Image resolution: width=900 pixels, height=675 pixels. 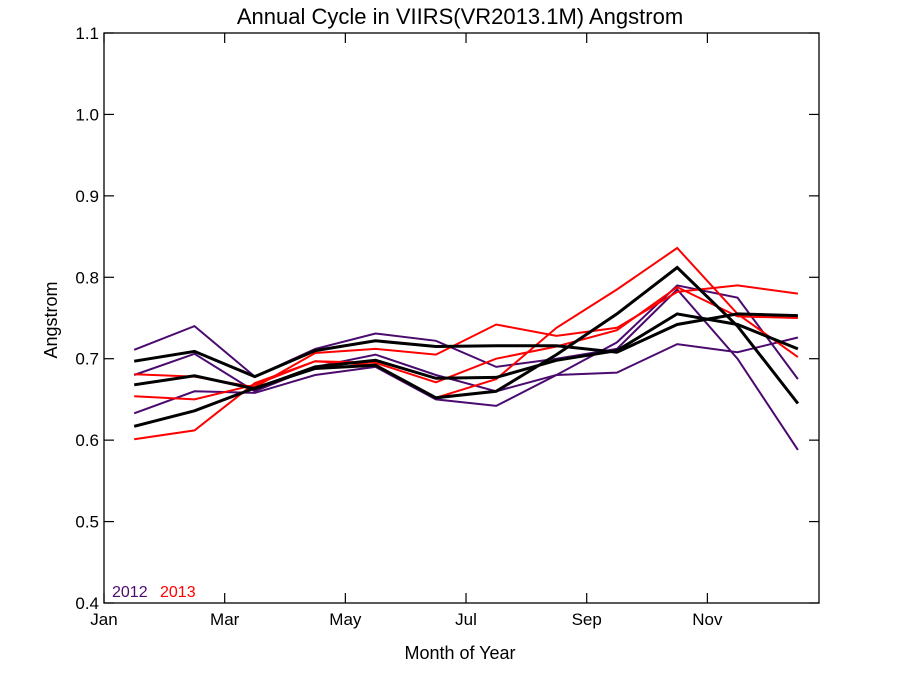 I want to click on x-tick-label: Jul, so click(x=466, y=619).